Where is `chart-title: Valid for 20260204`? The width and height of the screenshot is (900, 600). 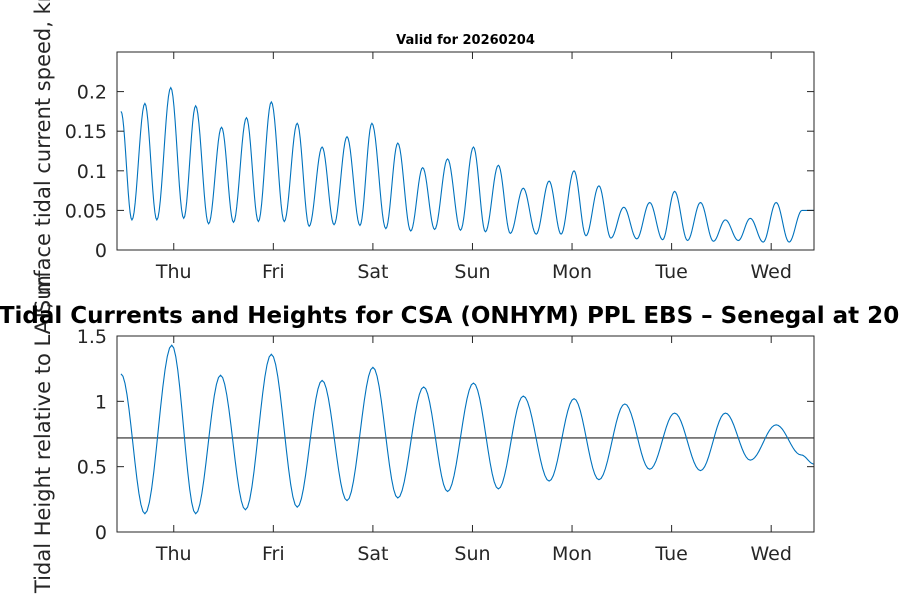 chart-title: Valid for 20260204 is located at coordinates (465, 40).